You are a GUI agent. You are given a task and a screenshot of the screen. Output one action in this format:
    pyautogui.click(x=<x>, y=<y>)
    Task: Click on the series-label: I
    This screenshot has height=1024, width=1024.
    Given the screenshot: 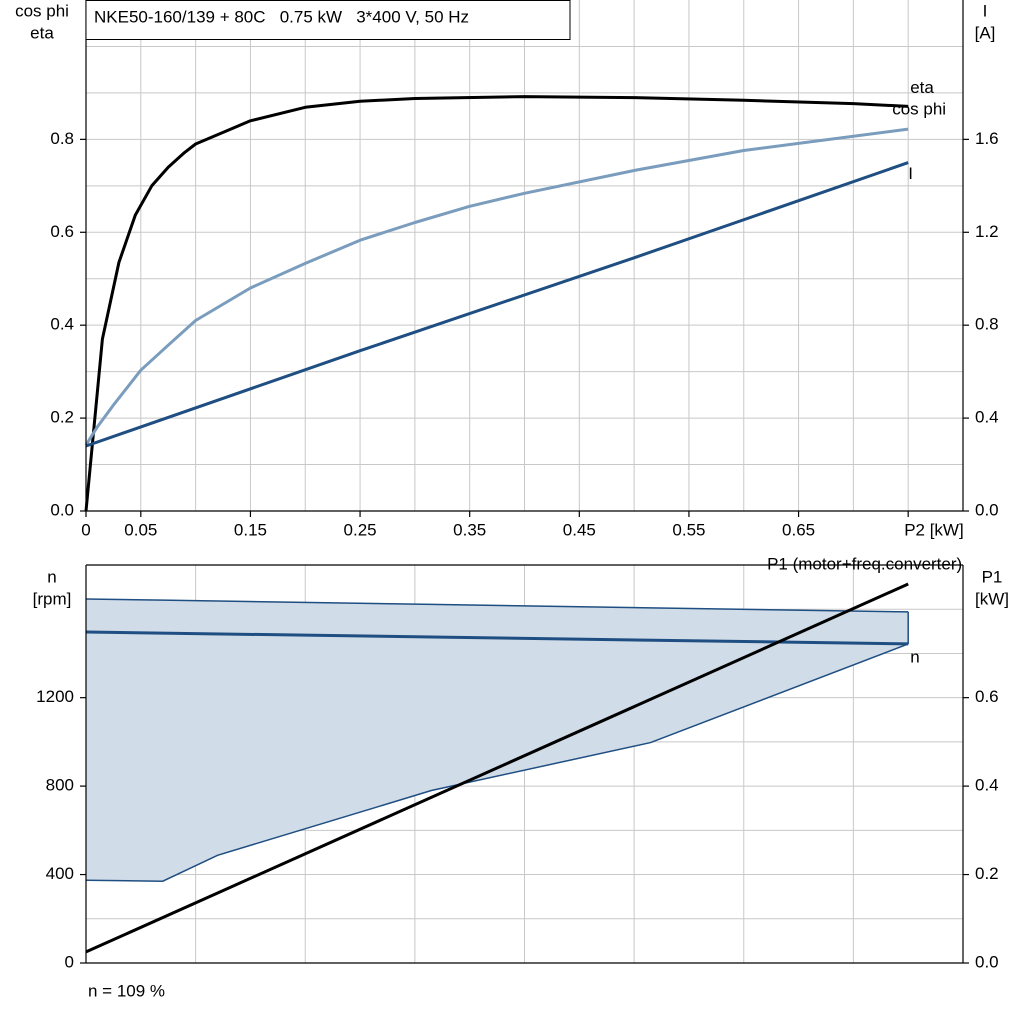 What is the action you would take?
    pyautogui.click(x=910, y=173)
    